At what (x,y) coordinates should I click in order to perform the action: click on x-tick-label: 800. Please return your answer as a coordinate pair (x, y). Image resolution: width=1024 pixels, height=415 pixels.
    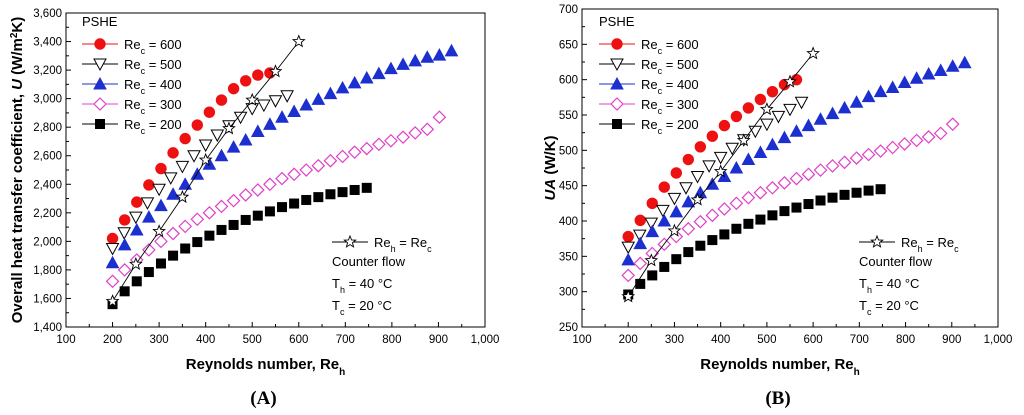
    Looking at the image, I should click on (905, 340).